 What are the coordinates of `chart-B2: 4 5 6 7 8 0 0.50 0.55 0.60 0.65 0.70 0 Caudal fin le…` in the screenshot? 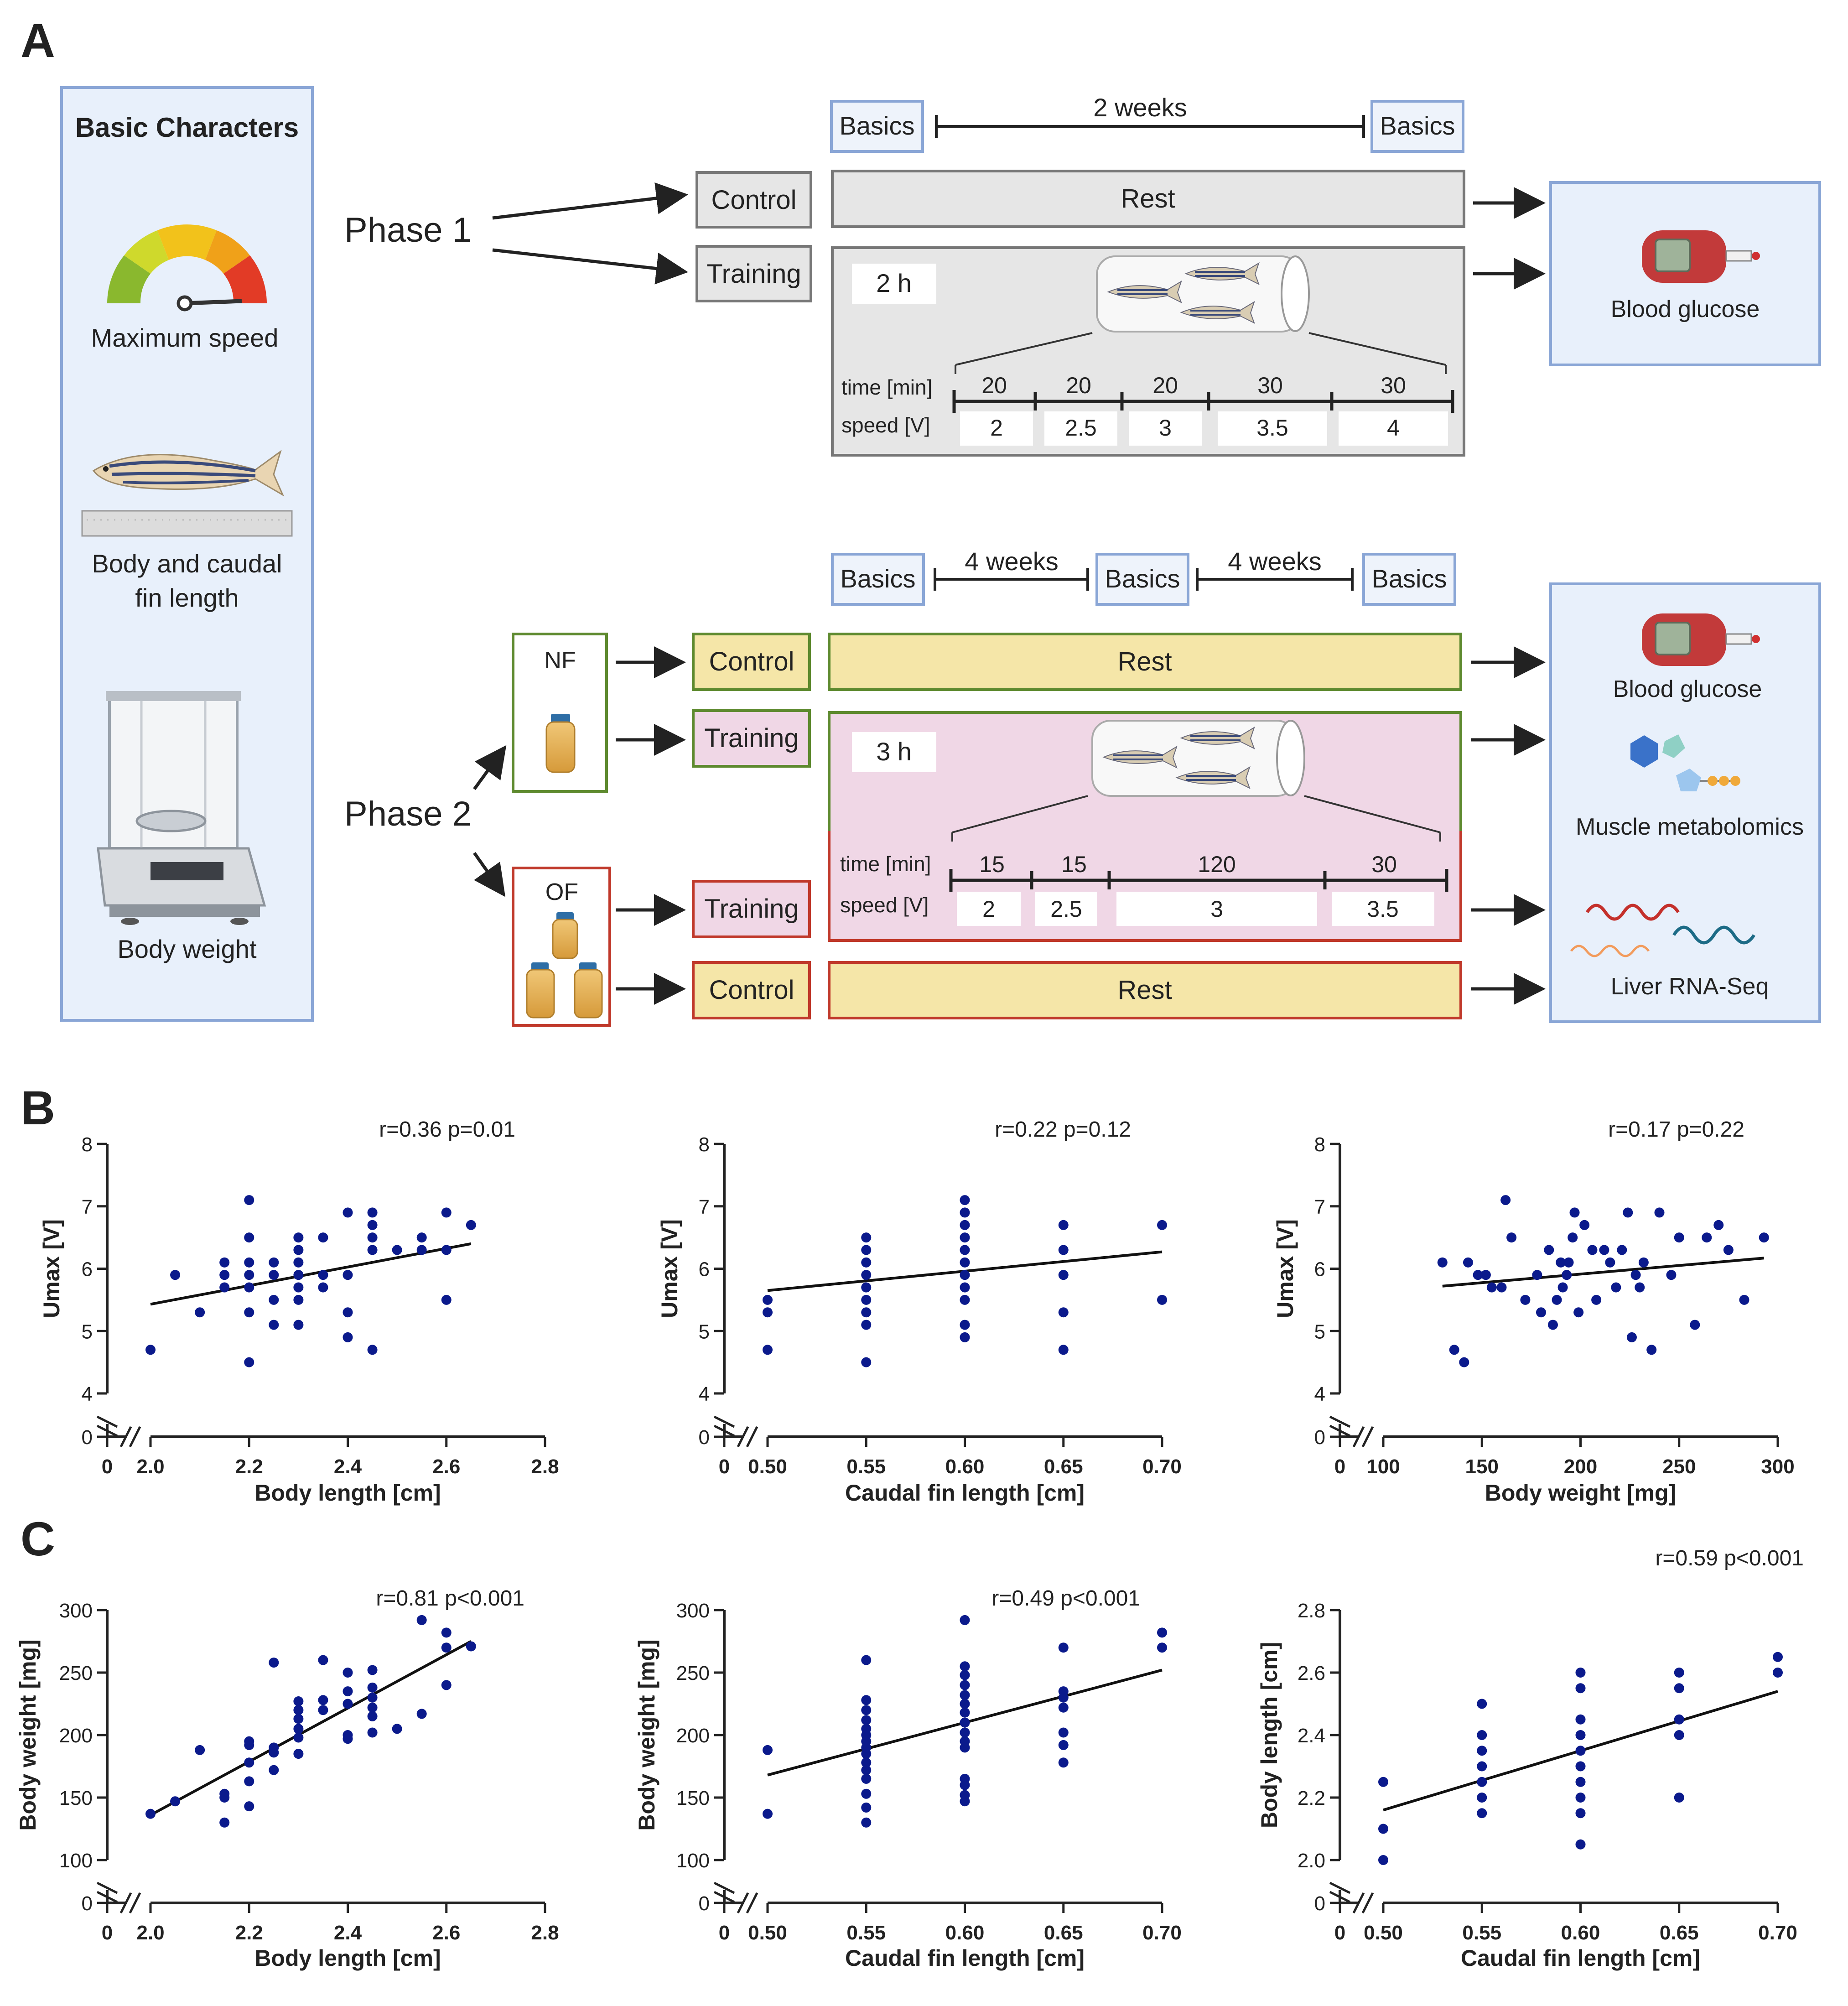 It's located at (919, 1311).